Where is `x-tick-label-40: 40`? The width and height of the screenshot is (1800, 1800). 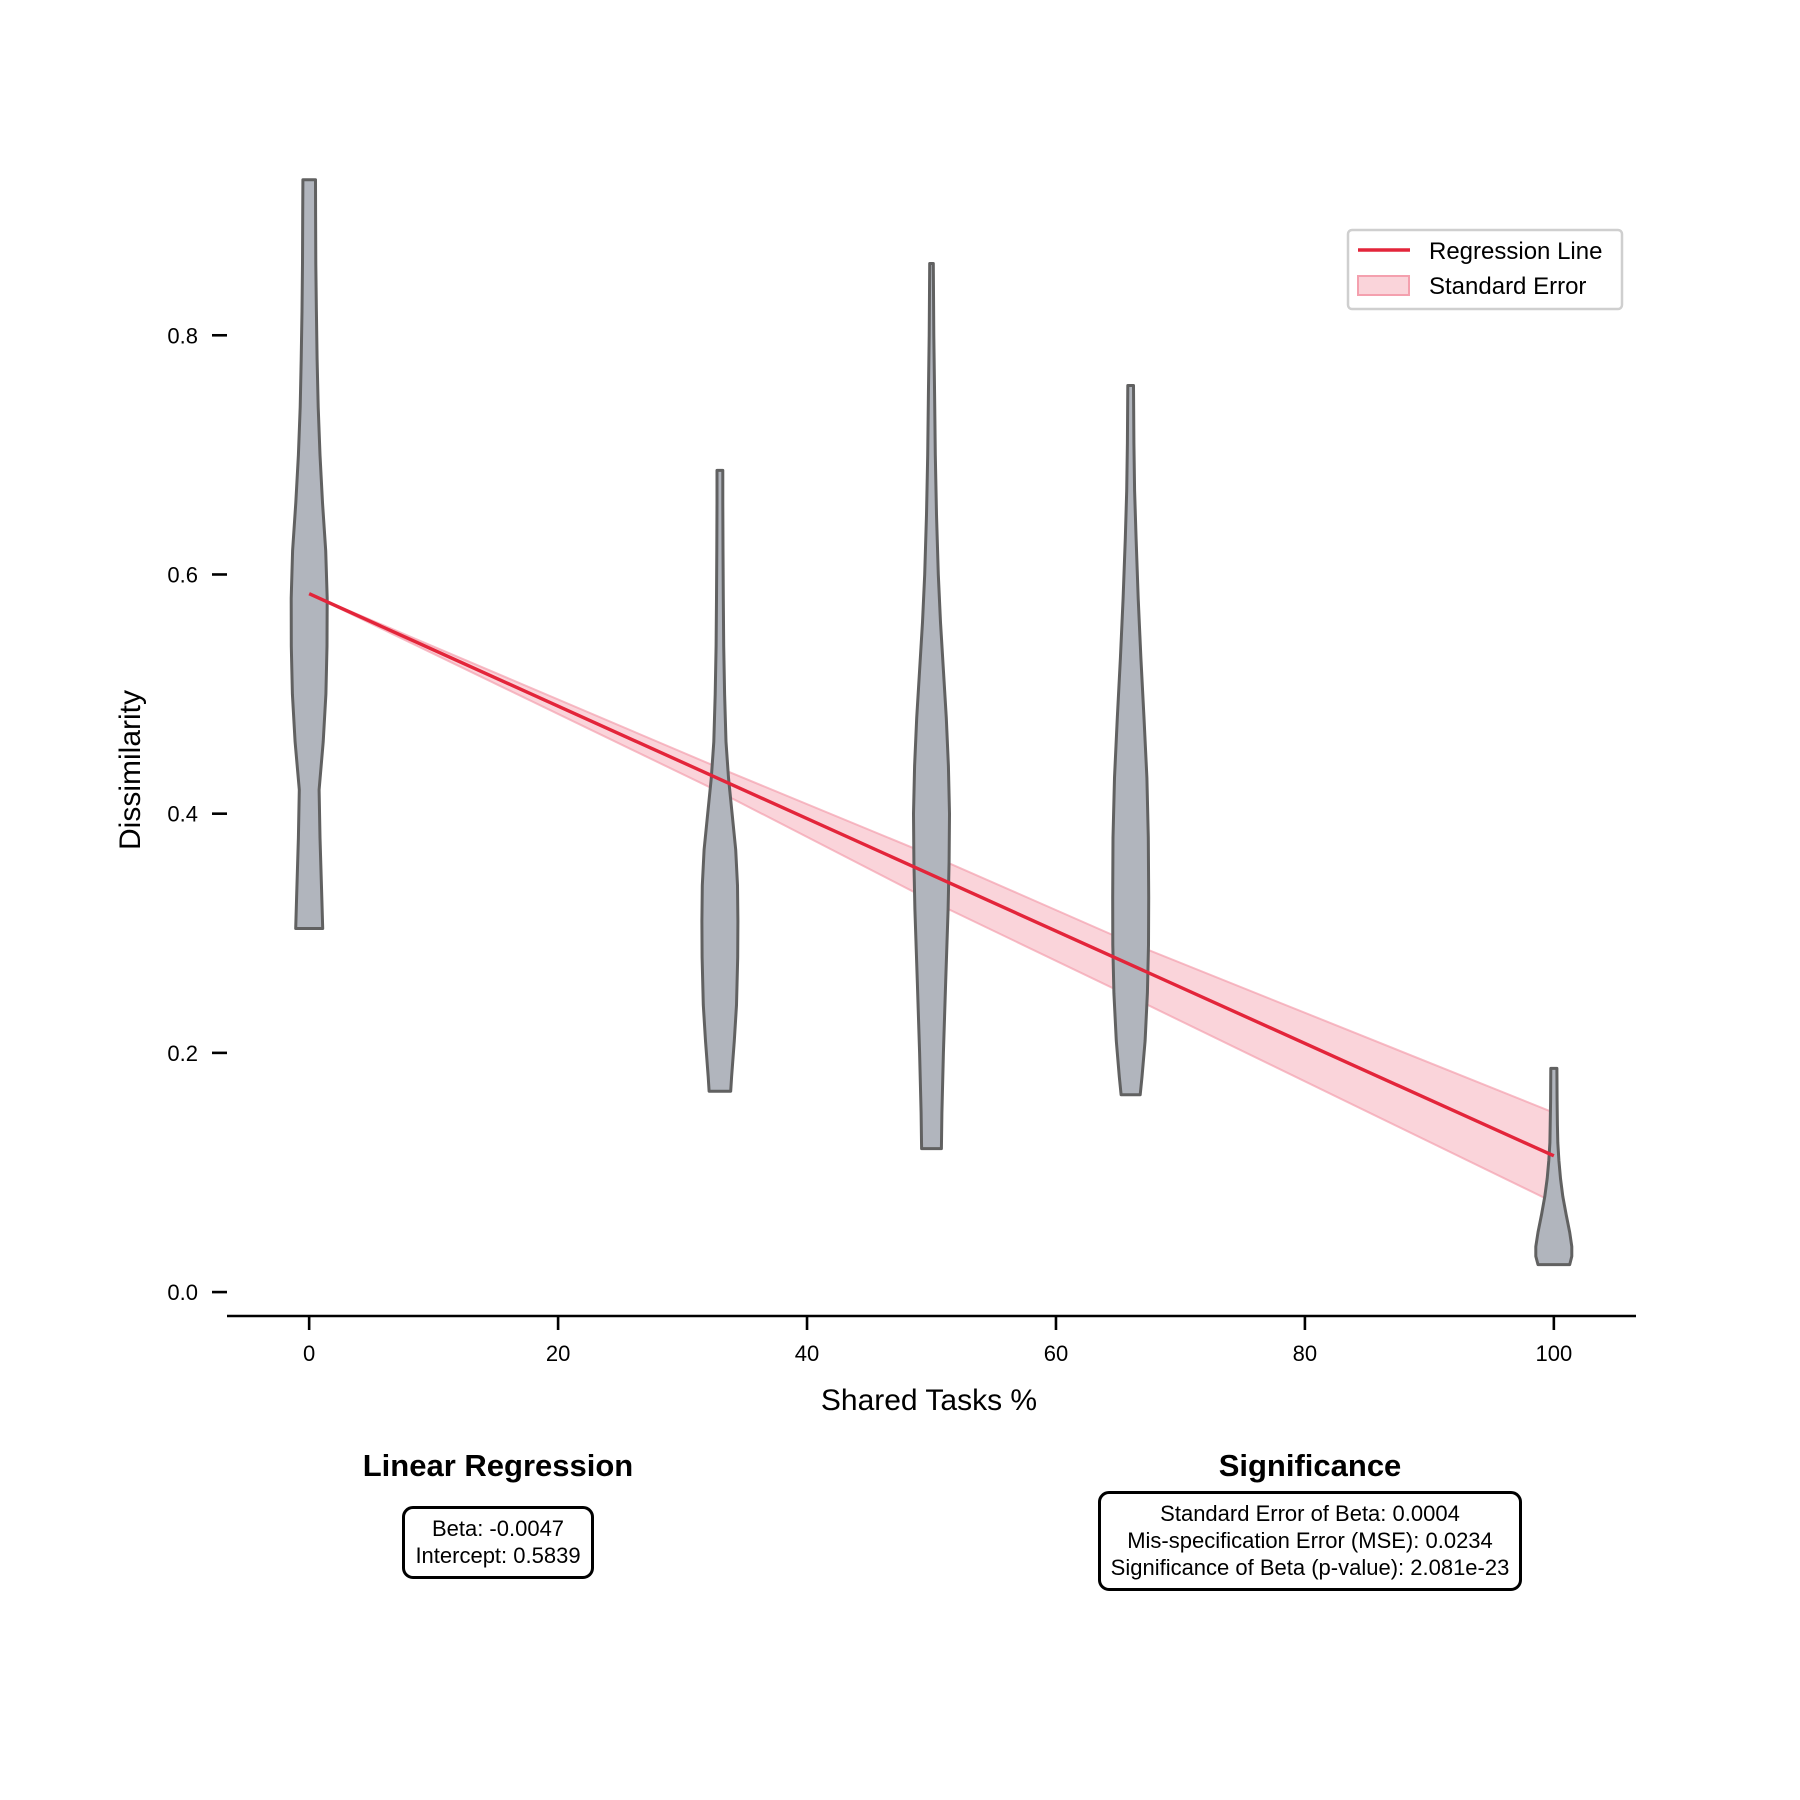
x-tick-label-40: 40 is located at coordinates (807, 1353).